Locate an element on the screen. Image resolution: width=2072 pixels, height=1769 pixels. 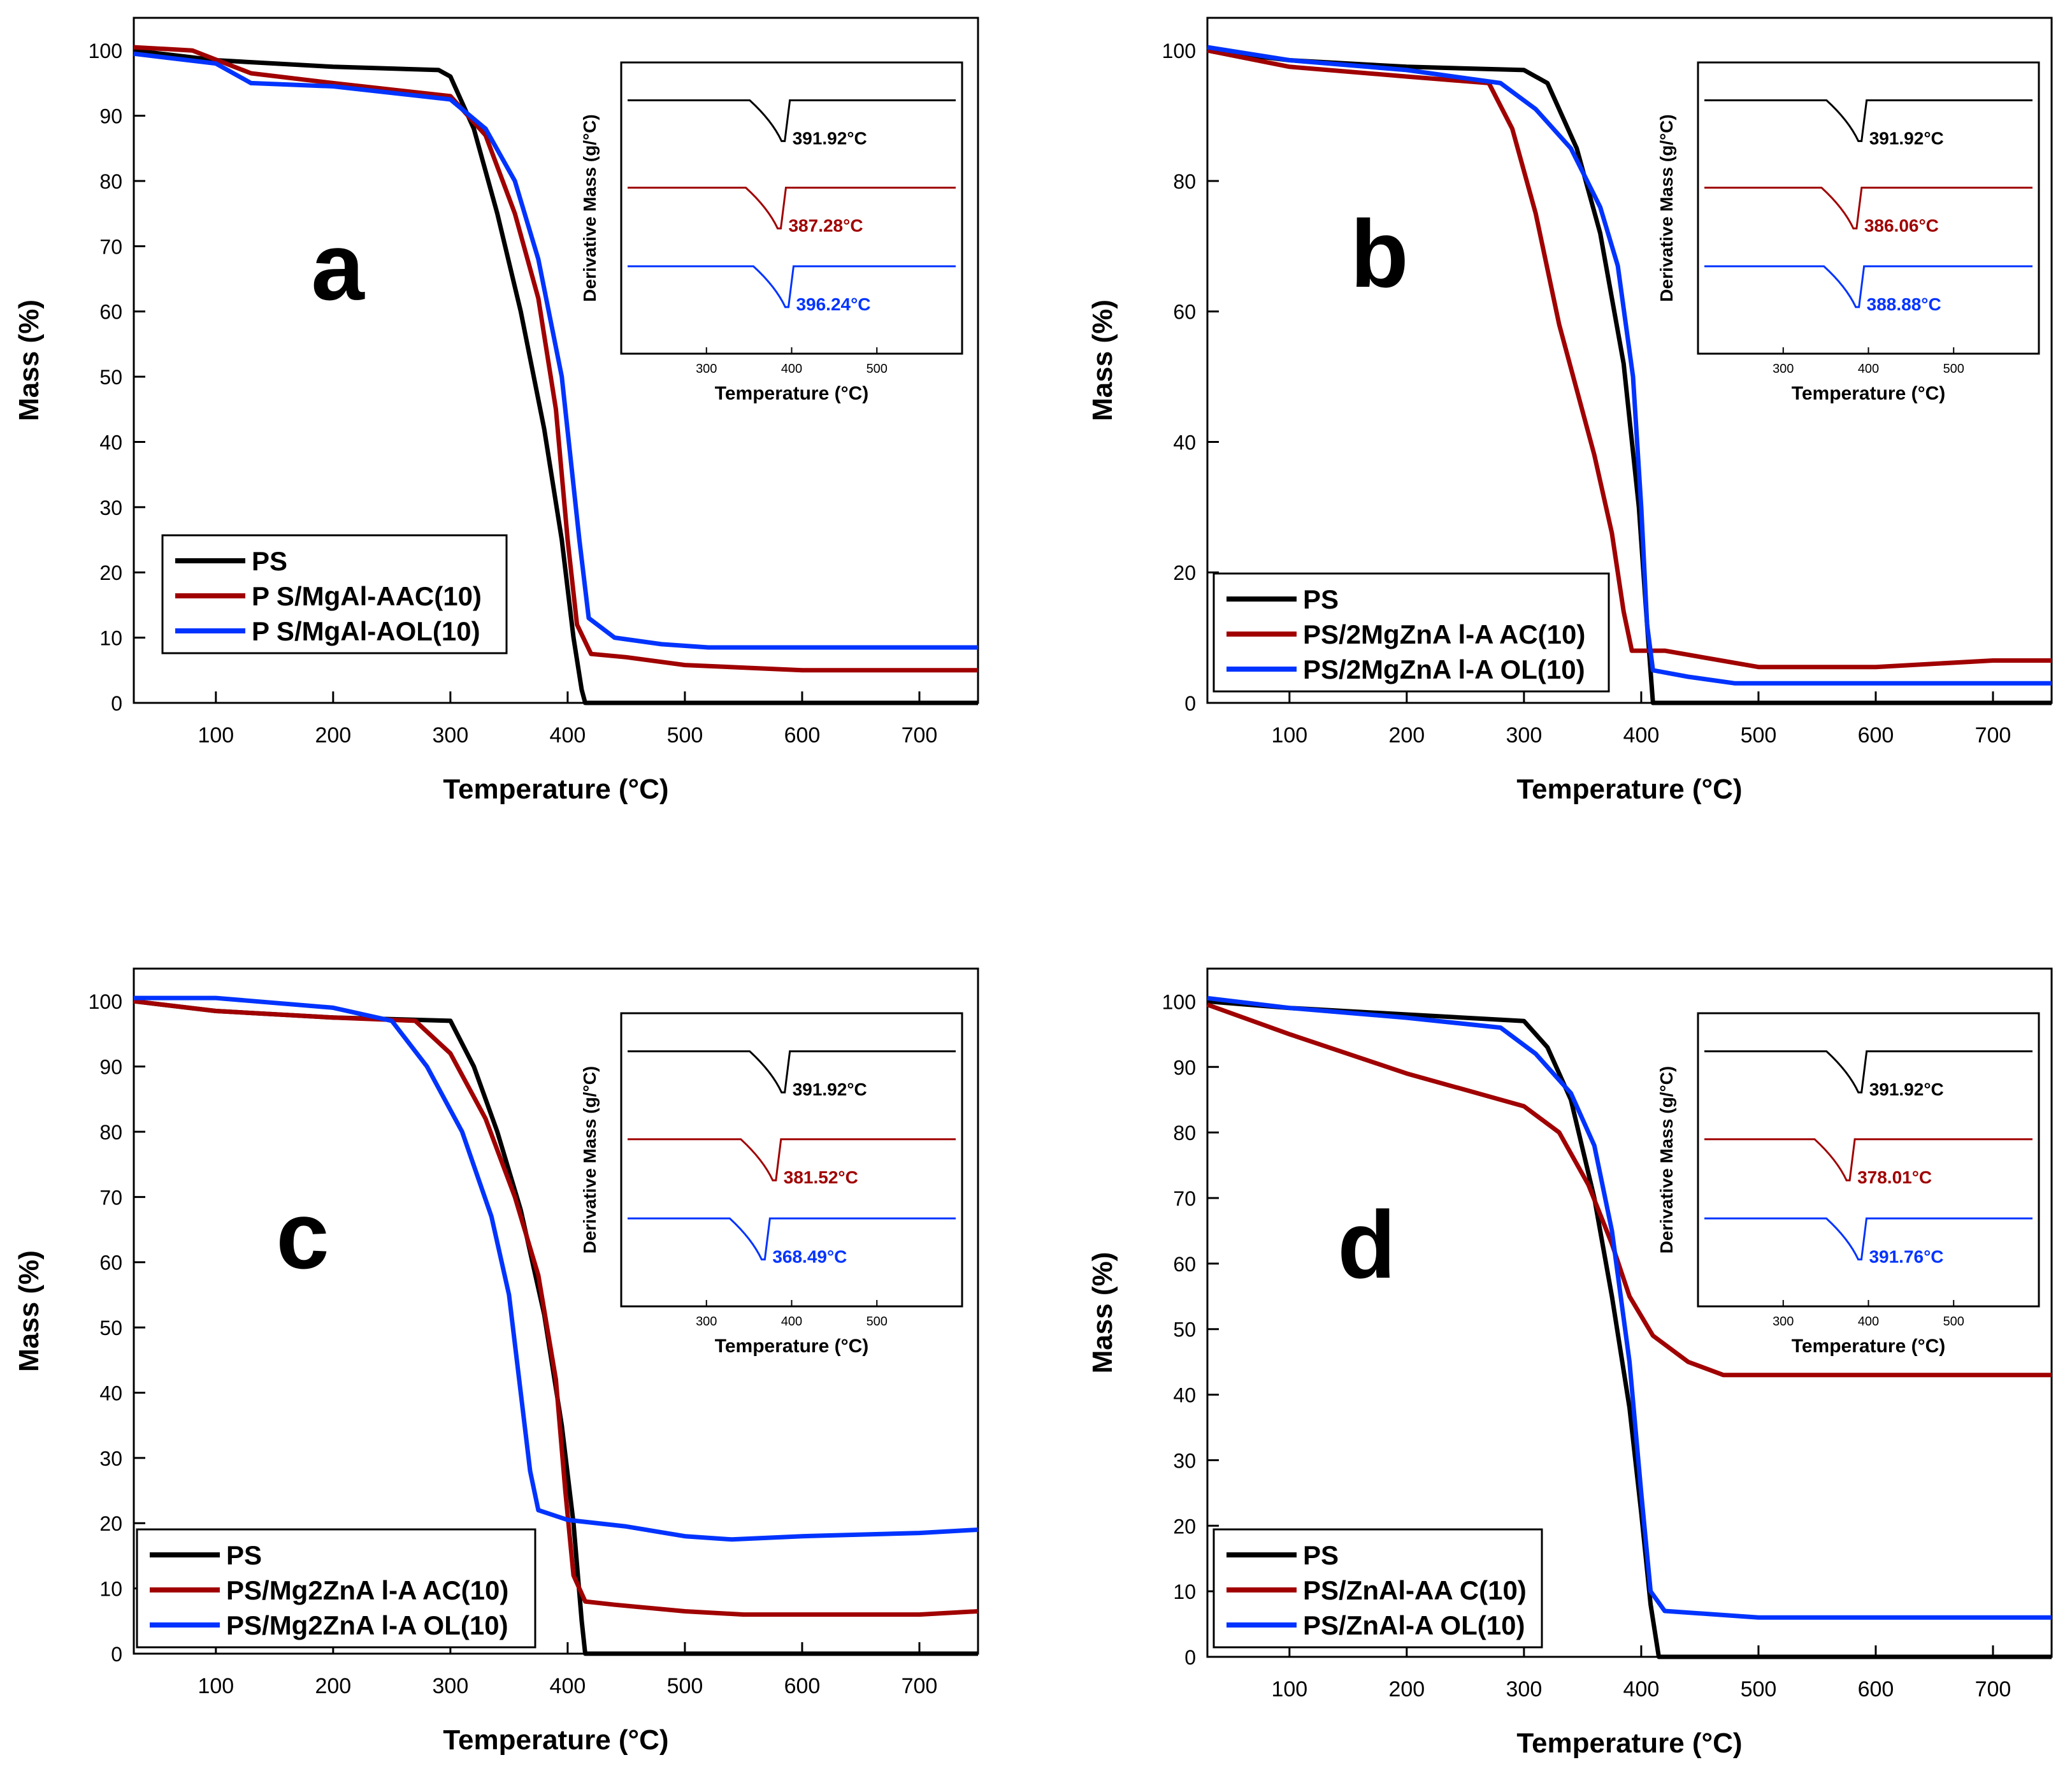
inset-peak-label: 396.24°C is located at coordinates (833, 304).